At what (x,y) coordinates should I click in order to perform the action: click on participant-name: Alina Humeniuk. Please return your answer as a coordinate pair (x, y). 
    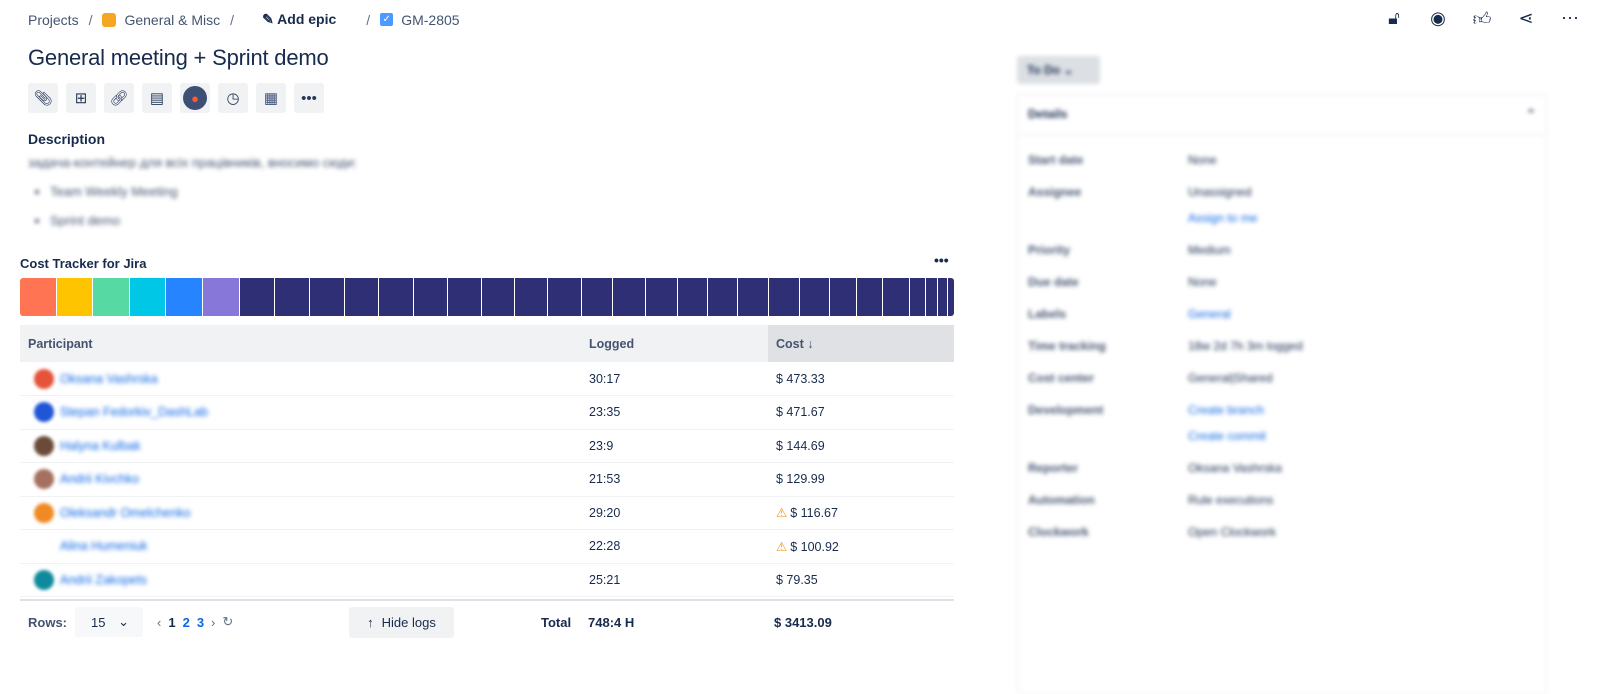
    Looking at the image, I should click on (104, 546).